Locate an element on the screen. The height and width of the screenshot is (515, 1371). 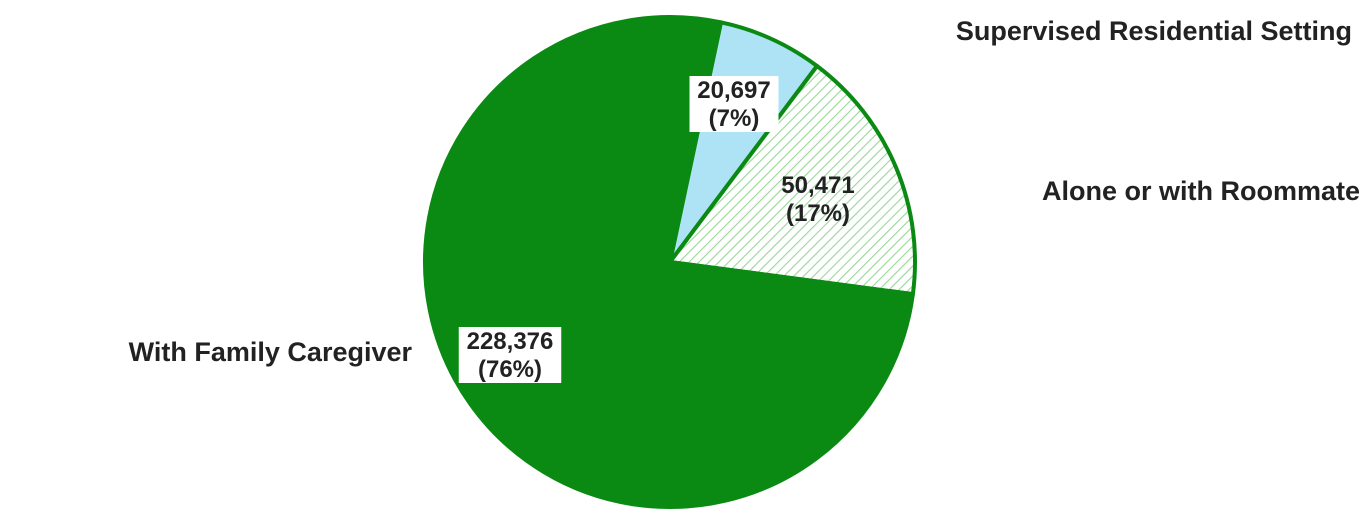
pie-slice-alone-or-with-roommate is located at coordinates (792, 180).